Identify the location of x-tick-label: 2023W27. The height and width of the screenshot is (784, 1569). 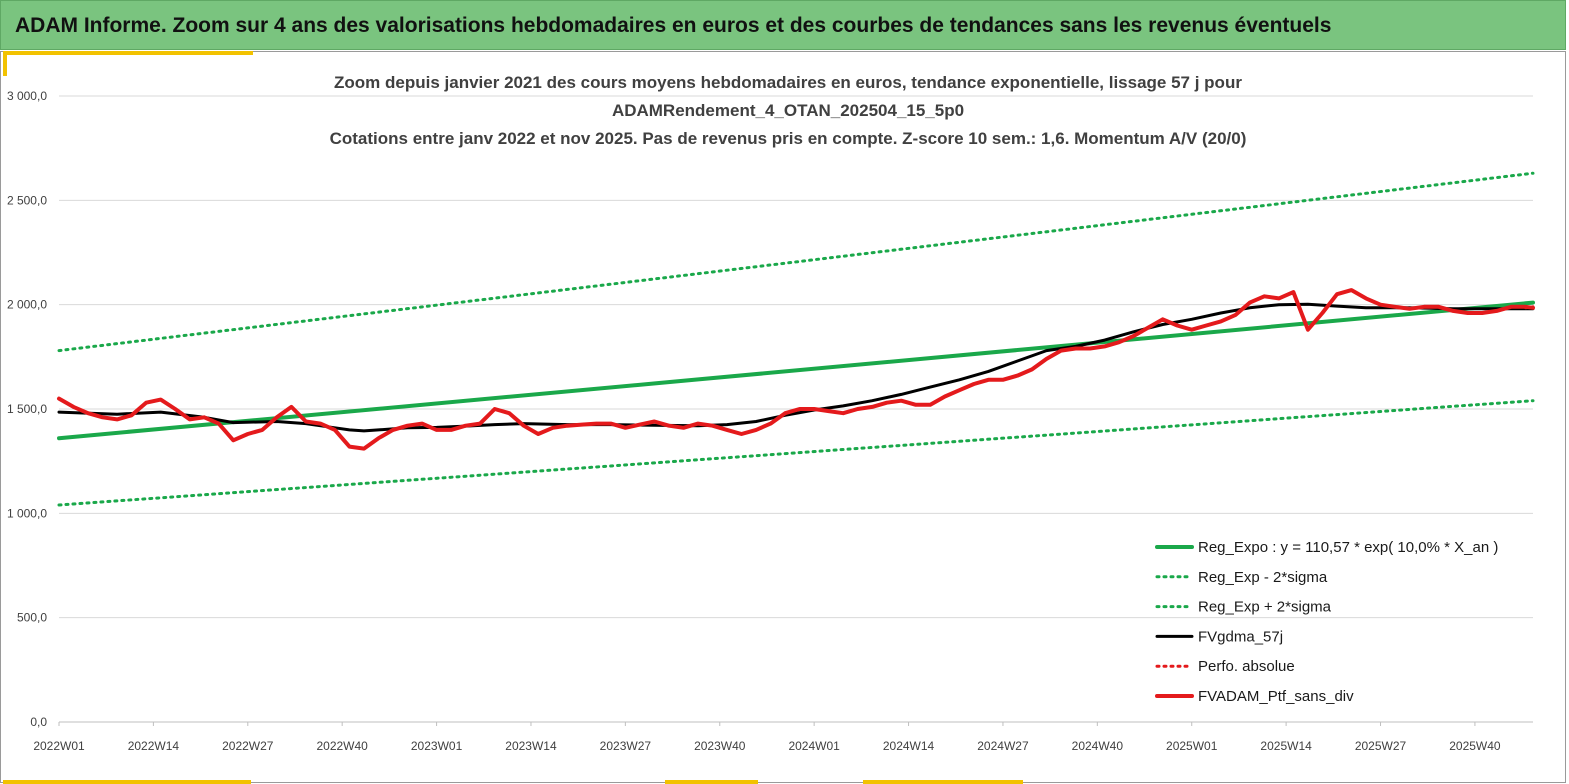
(626, 746).